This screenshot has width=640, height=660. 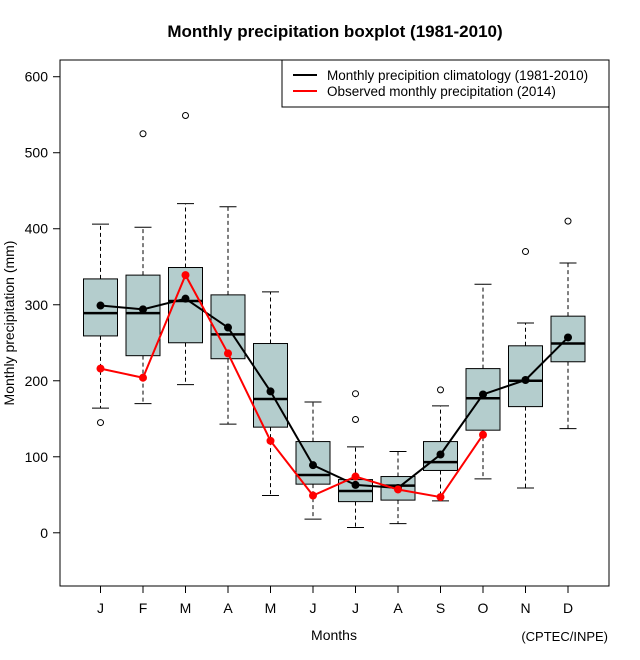 What do you see at coordinates (441, 91) in the screenshot?
I see `legend-label-observed: Observed monthly precipitation (2014)` at bounding box center [441, 91].